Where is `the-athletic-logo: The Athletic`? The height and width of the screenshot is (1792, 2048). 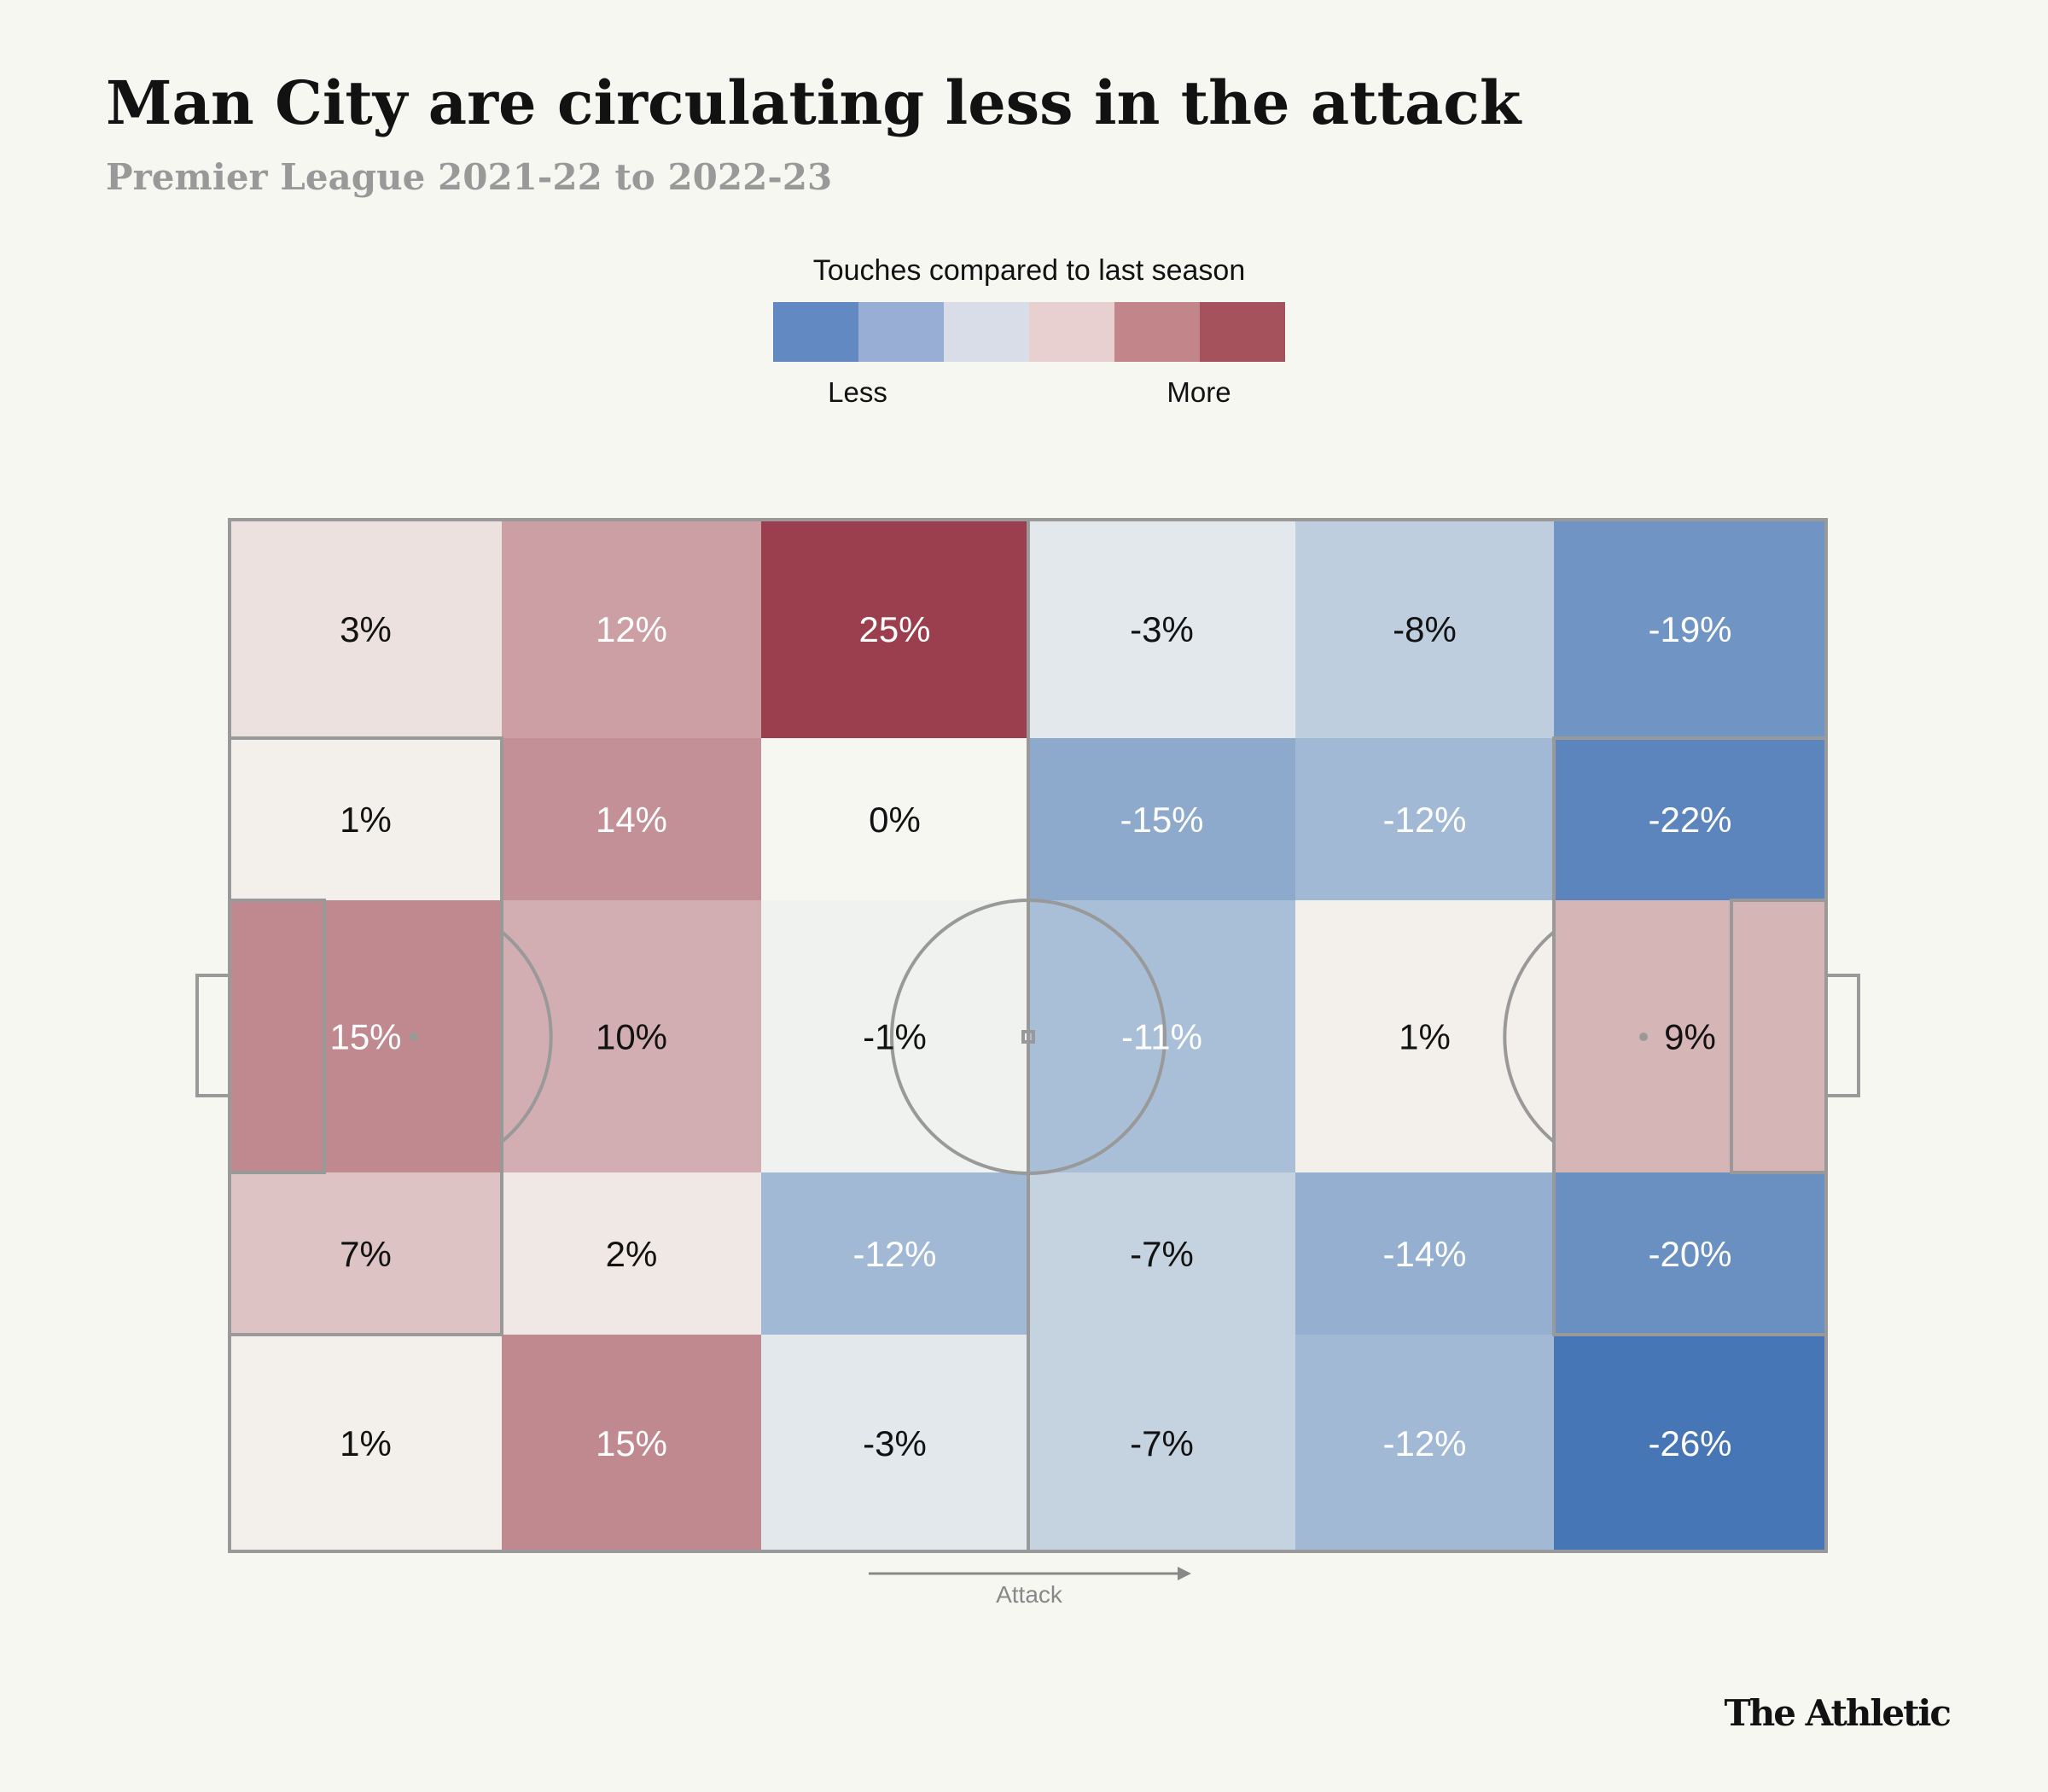
the-athletic-logo: The Athletic is located at coordinates (1837, 1713).